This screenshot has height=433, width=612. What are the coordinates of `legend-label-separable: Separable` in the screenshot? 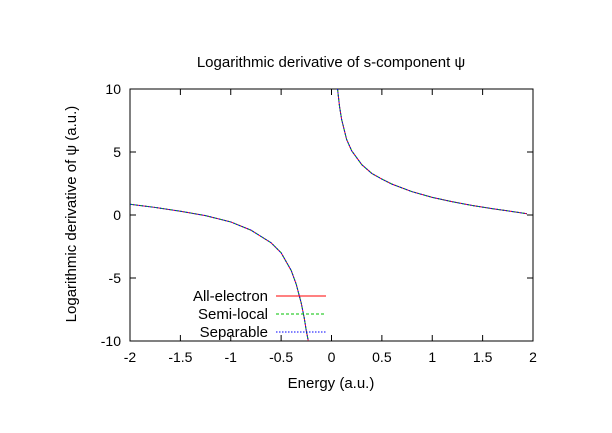 It's located at (234, 332).